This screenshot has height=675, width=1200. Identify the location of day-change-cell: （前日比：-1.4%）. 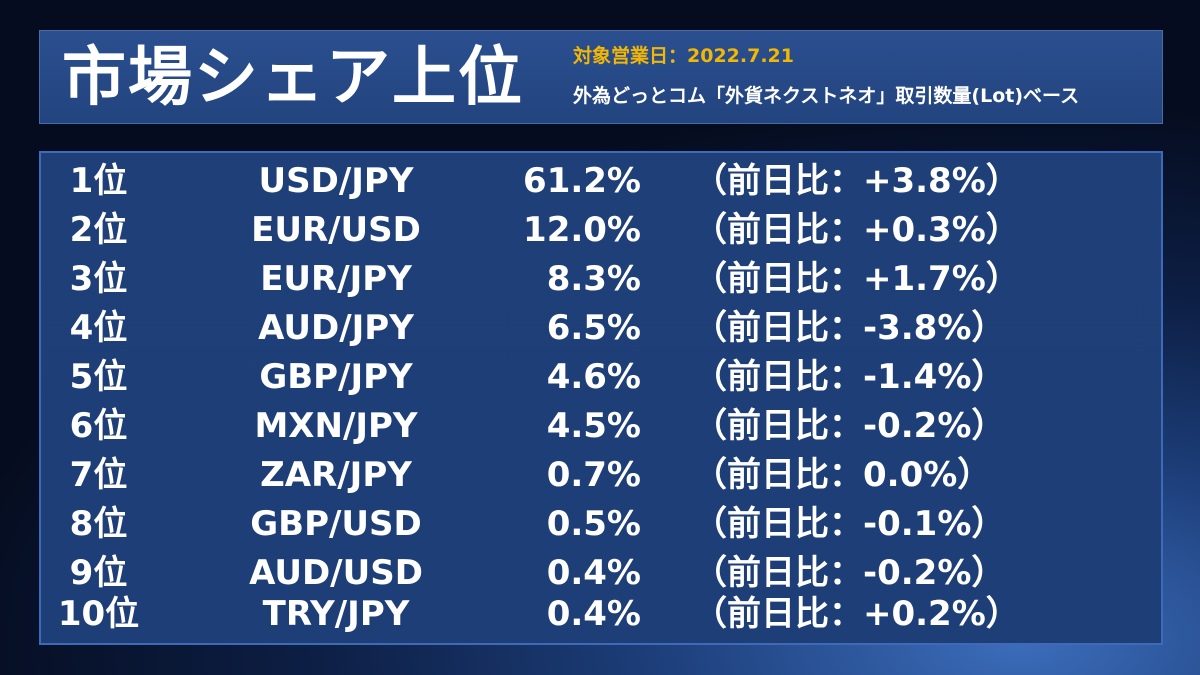
(849, 377).